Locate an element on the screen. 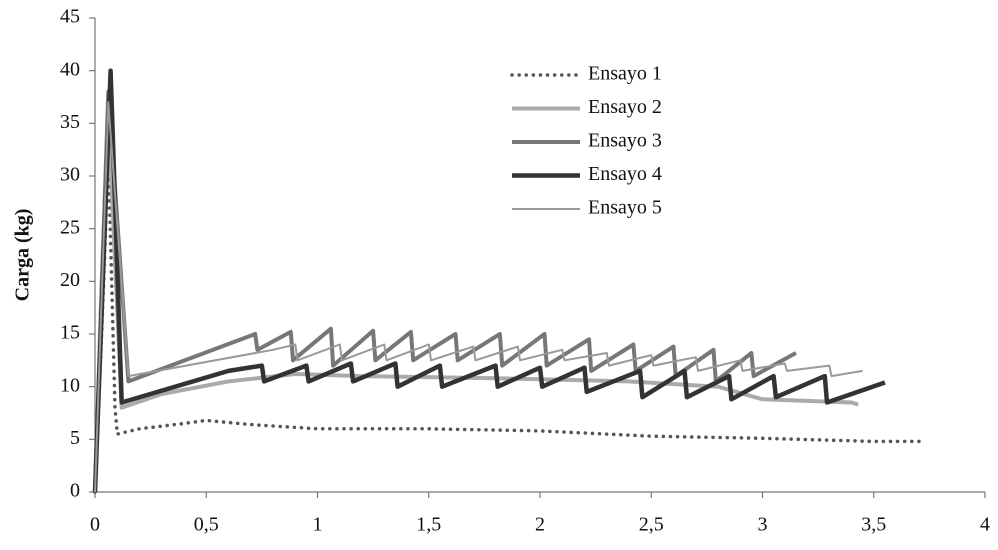 This screenshot has width=998, height=550. y-tick-label: 30 is located at coordinates (70, 175).